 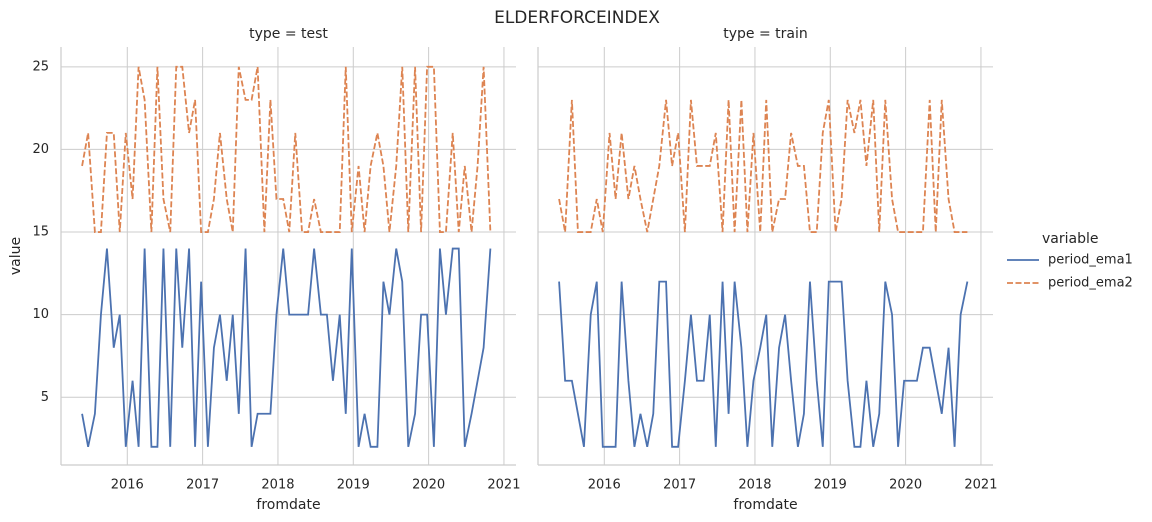 I want to click on y-tick-label: 20, so click(x=40, y=149).